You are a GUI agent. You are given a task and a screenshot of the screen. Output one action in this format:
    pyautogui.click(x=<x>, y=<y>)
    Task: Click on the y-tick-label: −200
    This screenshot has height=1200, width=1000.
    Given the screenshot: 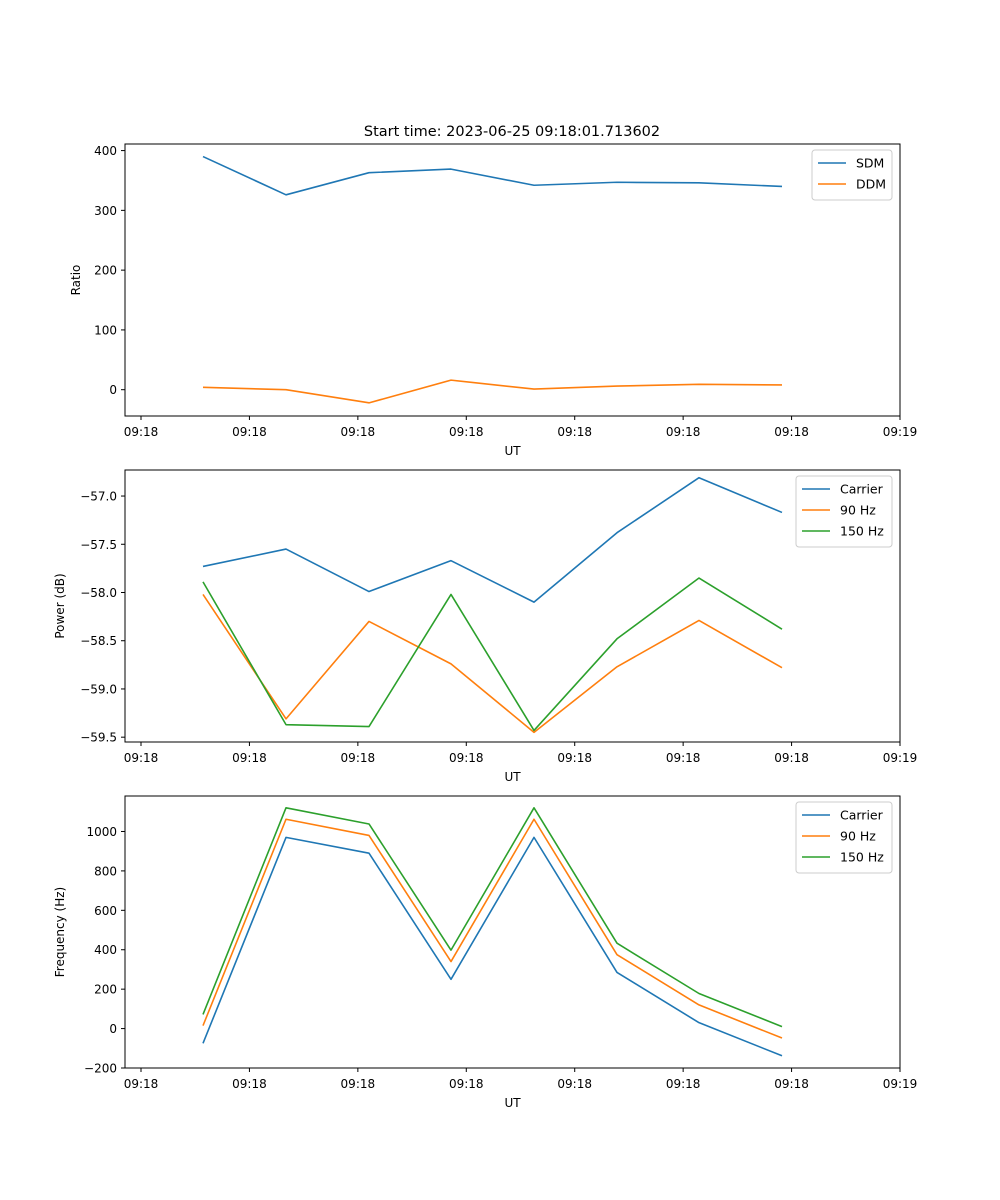 What is the action you would take?
    pyautogui.click(x=100, y=1069)
    